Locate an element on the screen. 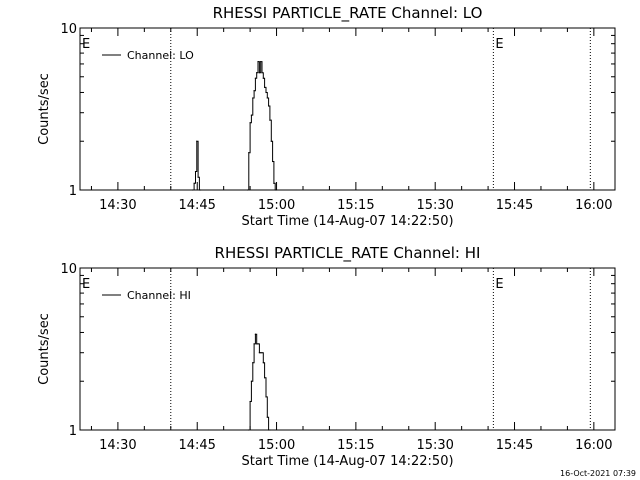 Image resolution: width=640 pixels, height=480 pixels. chart-title: RHESSI PARTICLE_RATE Channel: LO is located at coordinates (348, 13).